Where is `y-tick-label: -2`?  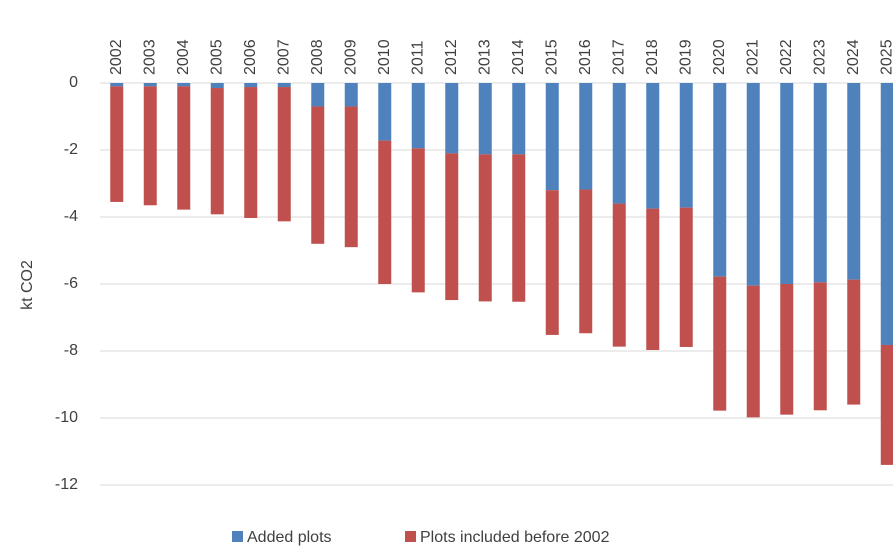 y-tick-label: -2 is located at coordinates (71, 149).